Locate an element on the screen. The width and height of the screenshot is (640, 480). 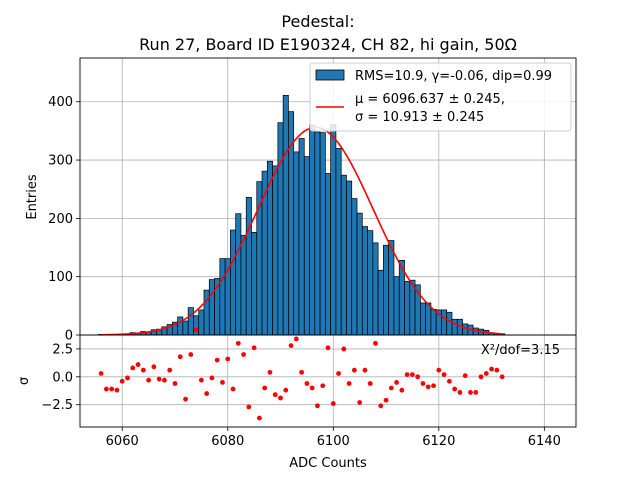
residual-y-axis-label: σ is located at coordinates (24, 381).